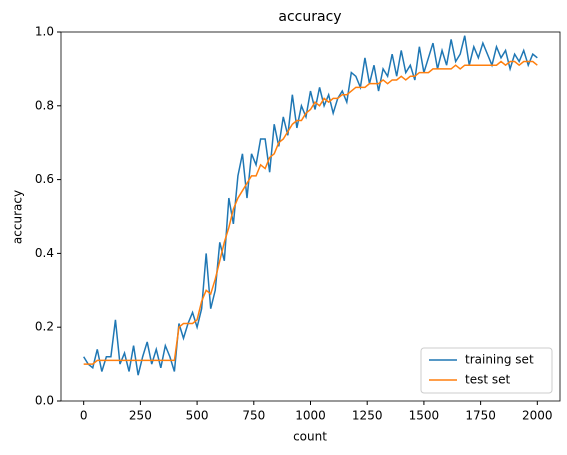  I want to click on x-tick-label: 1250, so click(367, 416).